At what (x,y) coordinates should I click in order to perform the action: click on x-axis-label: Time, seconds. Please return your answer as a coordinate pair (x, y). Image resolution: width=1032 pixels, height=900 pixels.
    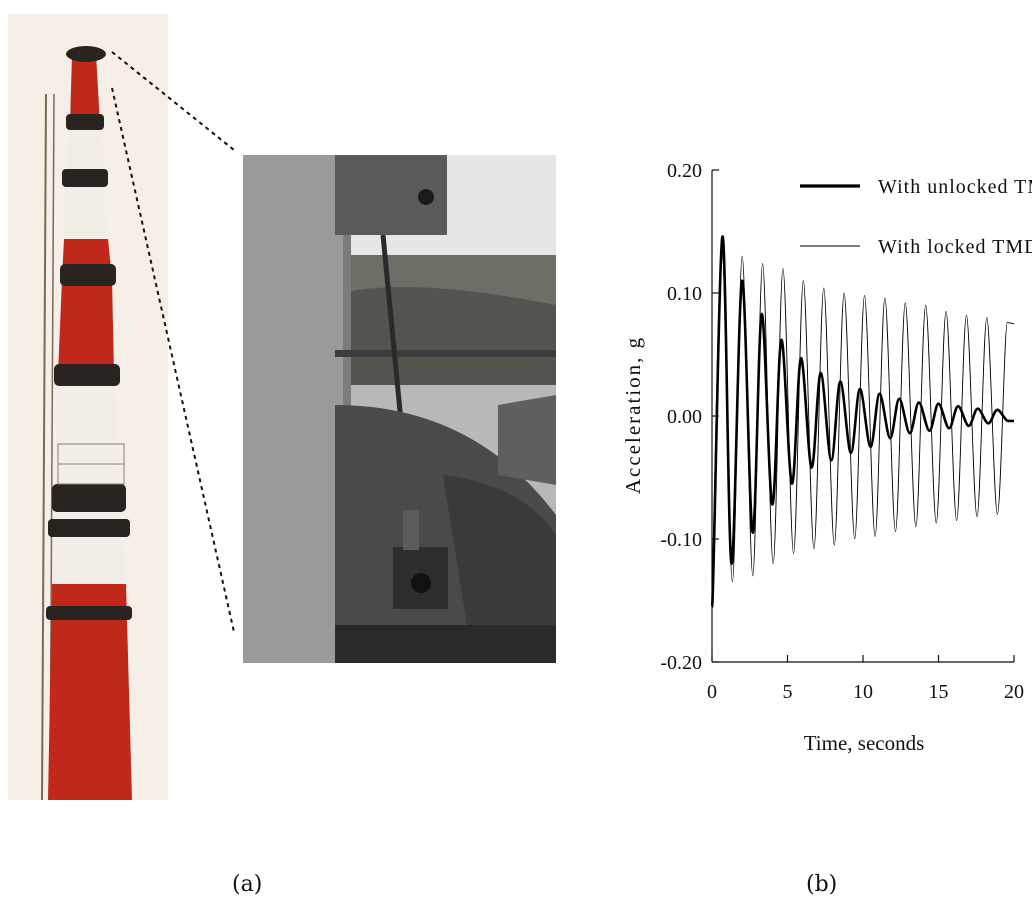
    Looking at the image, I should click on (864, 743).